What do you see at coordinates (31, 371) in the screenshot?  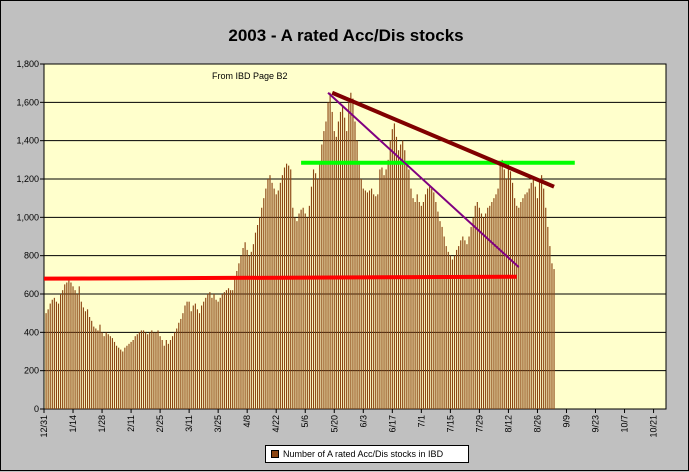 I see `y-tick-label: 200` at bounding box center [31, 371].